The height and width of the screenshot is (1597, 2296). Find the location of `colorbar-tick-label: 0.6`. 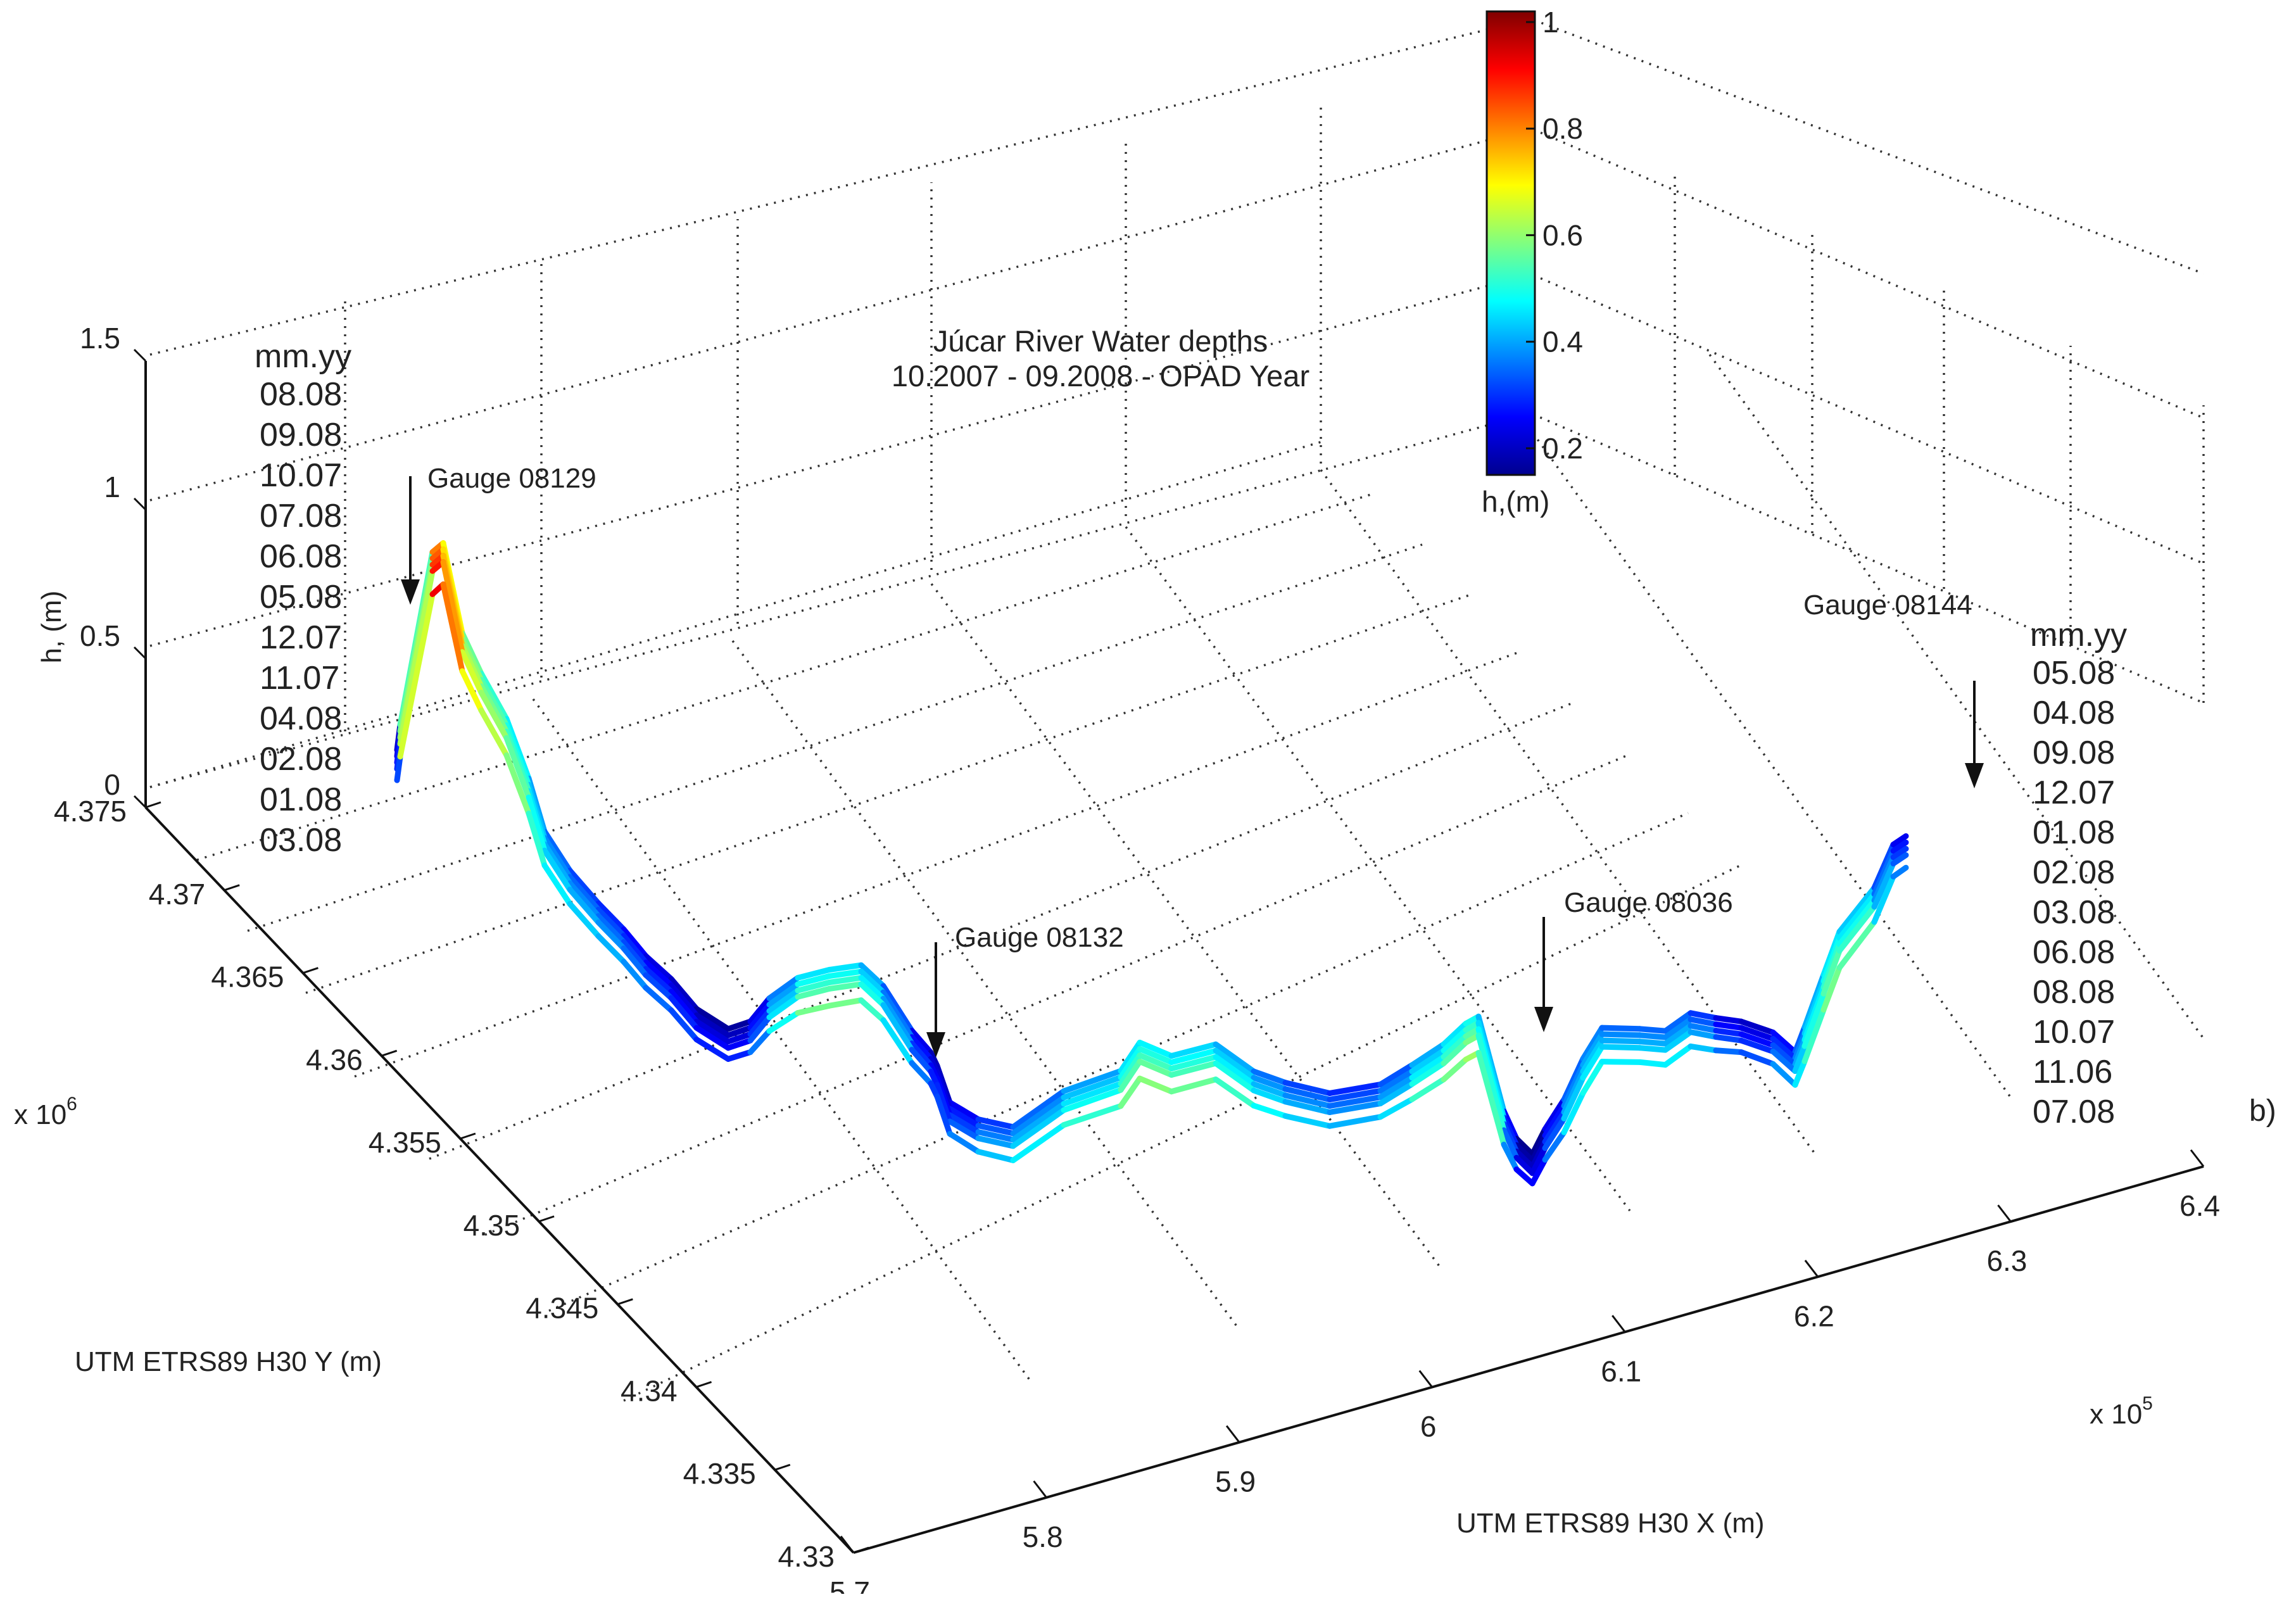

colorbar-tick-label: 0.6 is located at coordinates (1562, 234).